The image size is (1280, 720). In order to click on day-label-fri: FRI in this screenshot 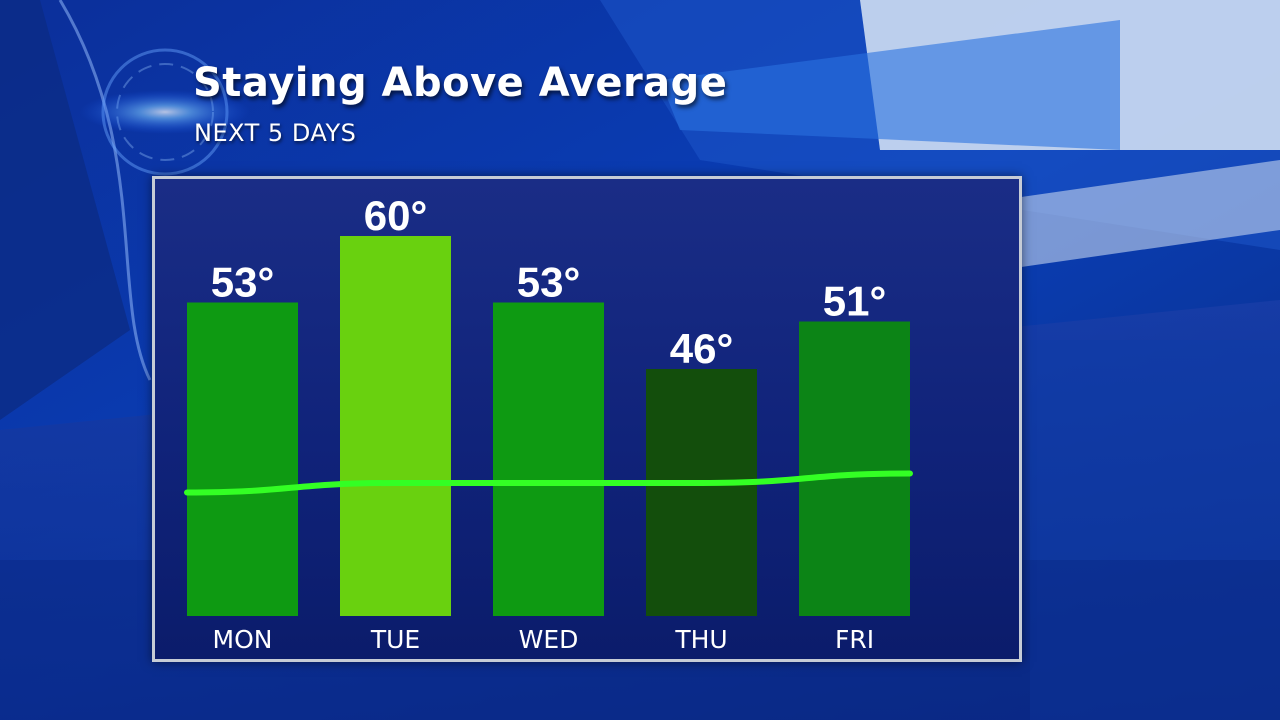, I will do `click(854, 639)`.